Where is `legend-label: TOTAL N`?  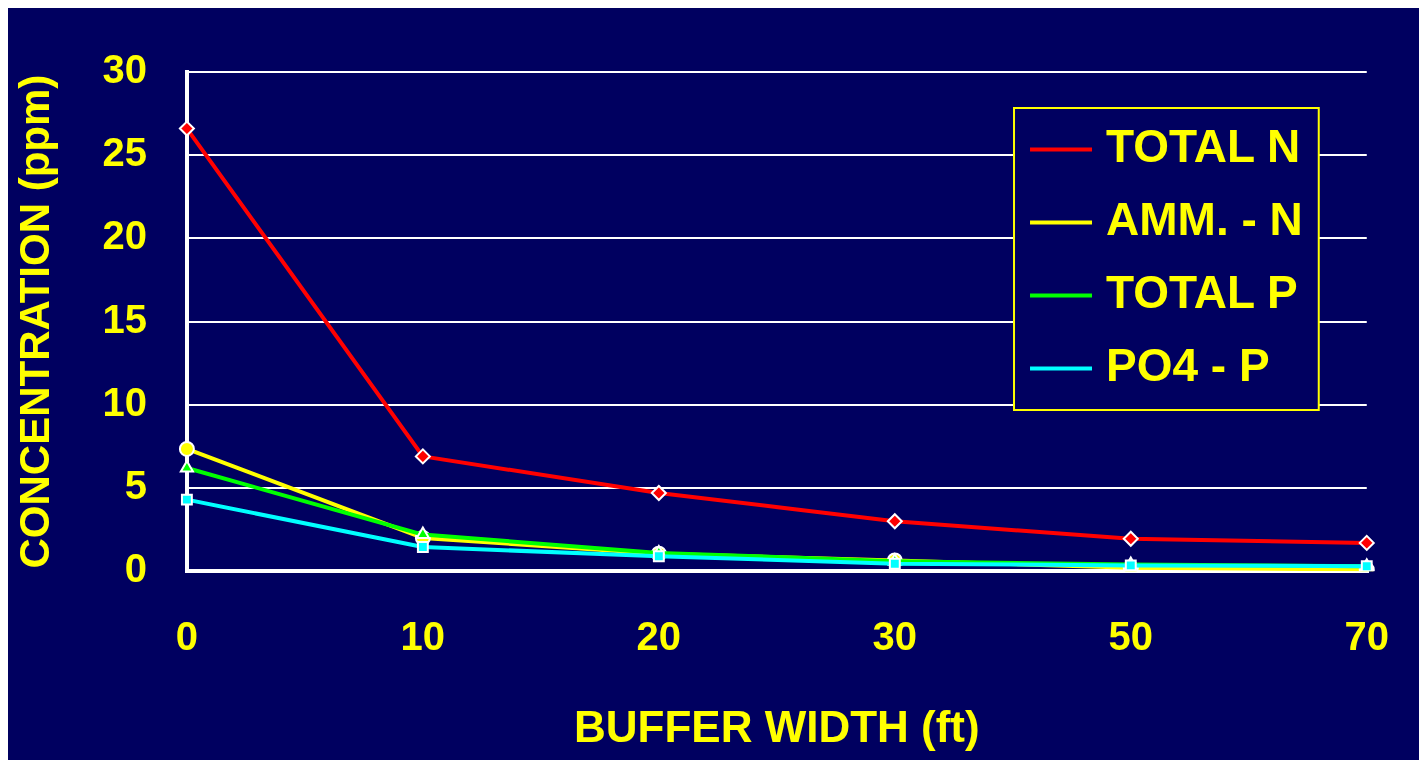 legend-label: TOTAL N is located at coordinates (1203, 146).